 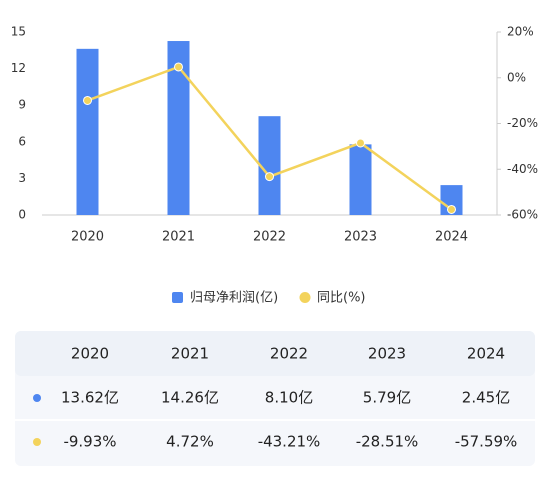 I want to click on table-cell: -57.59%, so click(x=486, y=442).